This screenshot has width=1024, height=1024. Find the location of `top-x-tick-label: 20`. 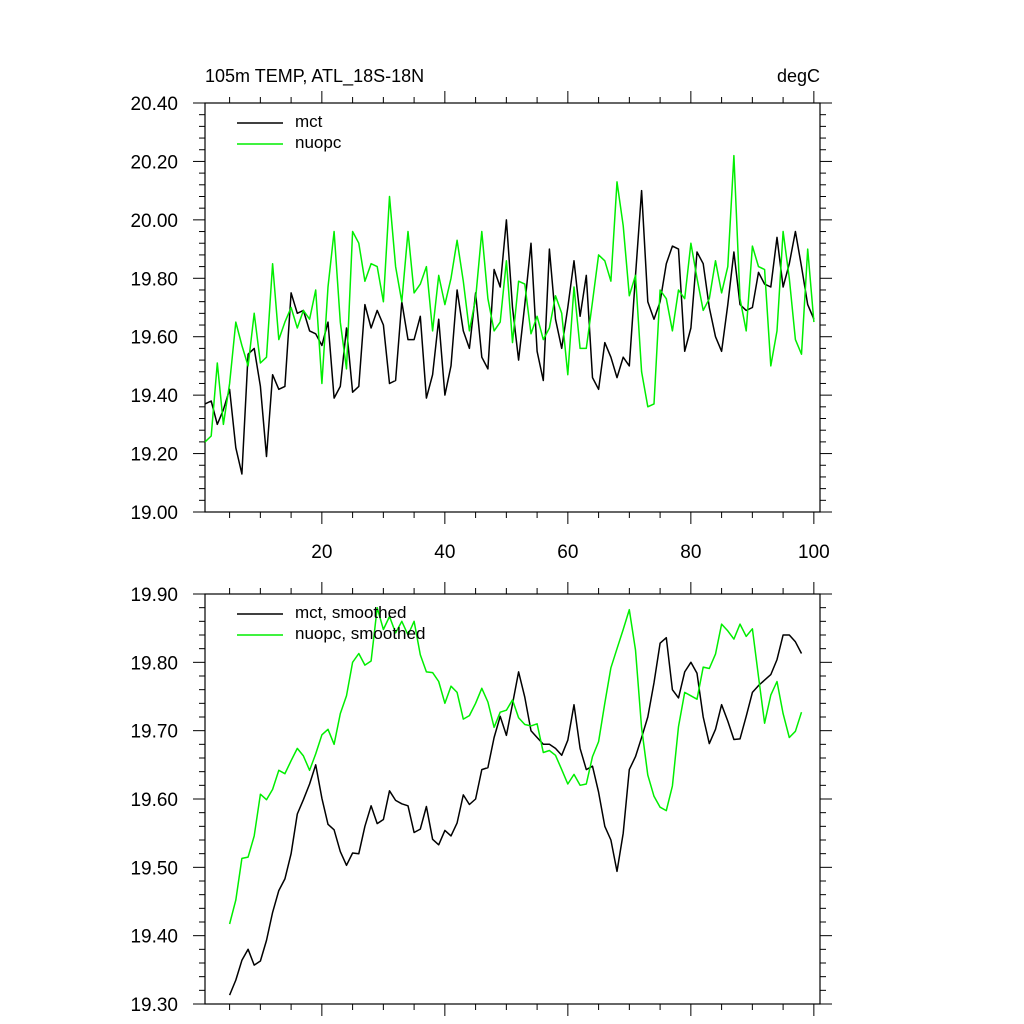

top-x-tick-label: 20 is located at coordinates (321, 552).